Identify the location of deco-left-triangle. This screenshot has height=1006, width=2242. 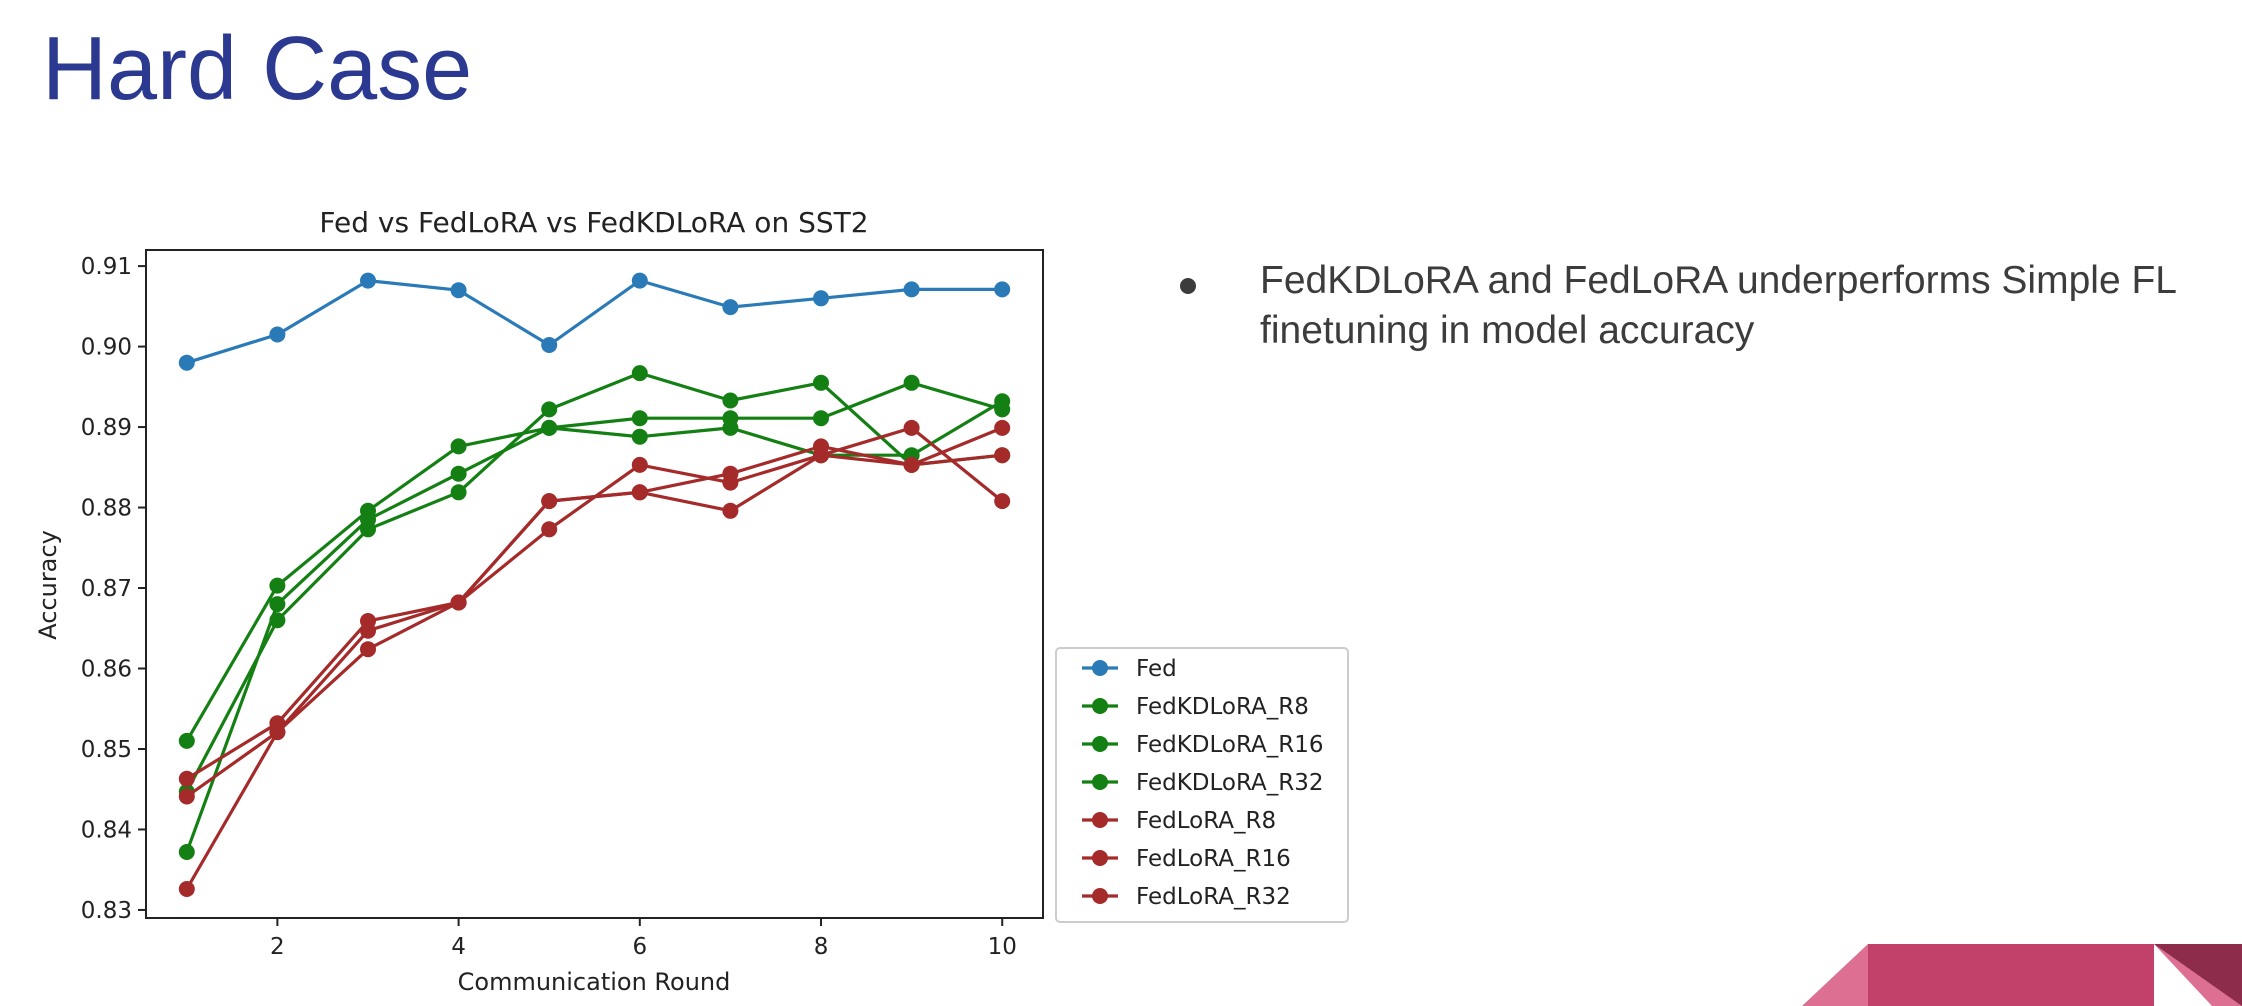
(1835, 975).